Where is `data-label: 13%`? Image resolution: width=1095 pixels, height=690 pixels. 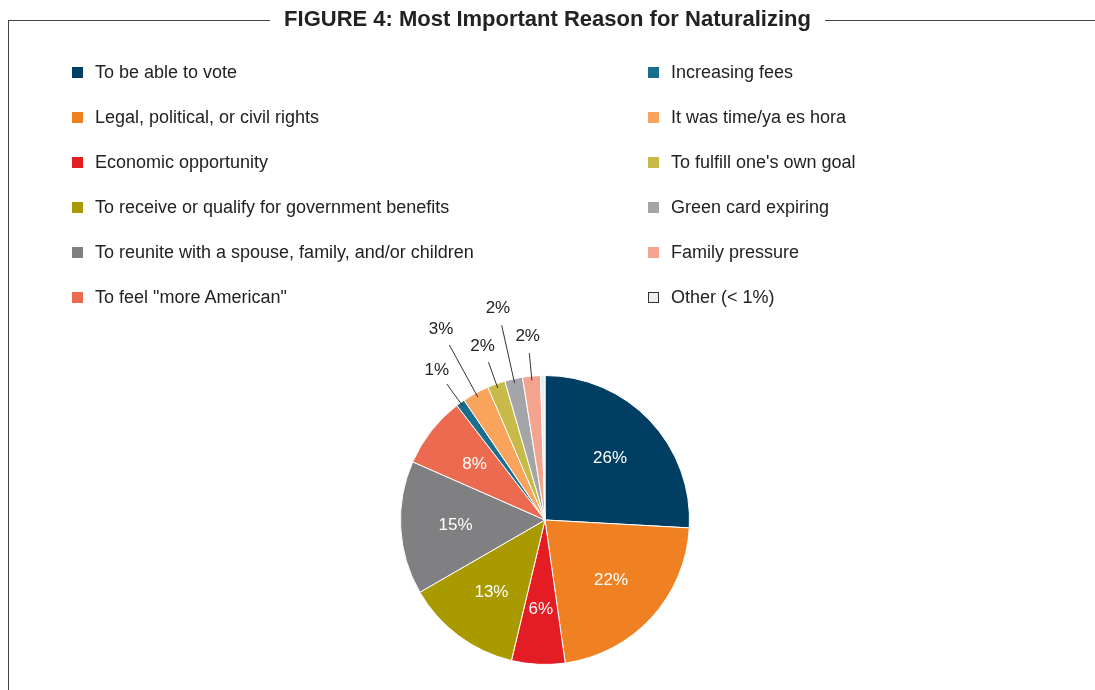 data-label: 13% is located at coordinates (491, 591).